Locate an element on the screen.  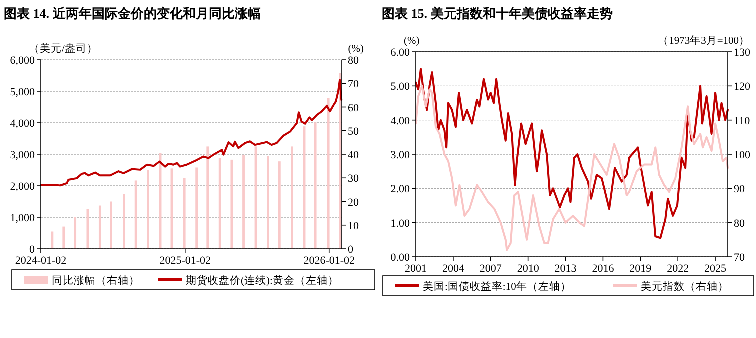
y-tick-label: 6.00 is located at coordinates (400, 53).